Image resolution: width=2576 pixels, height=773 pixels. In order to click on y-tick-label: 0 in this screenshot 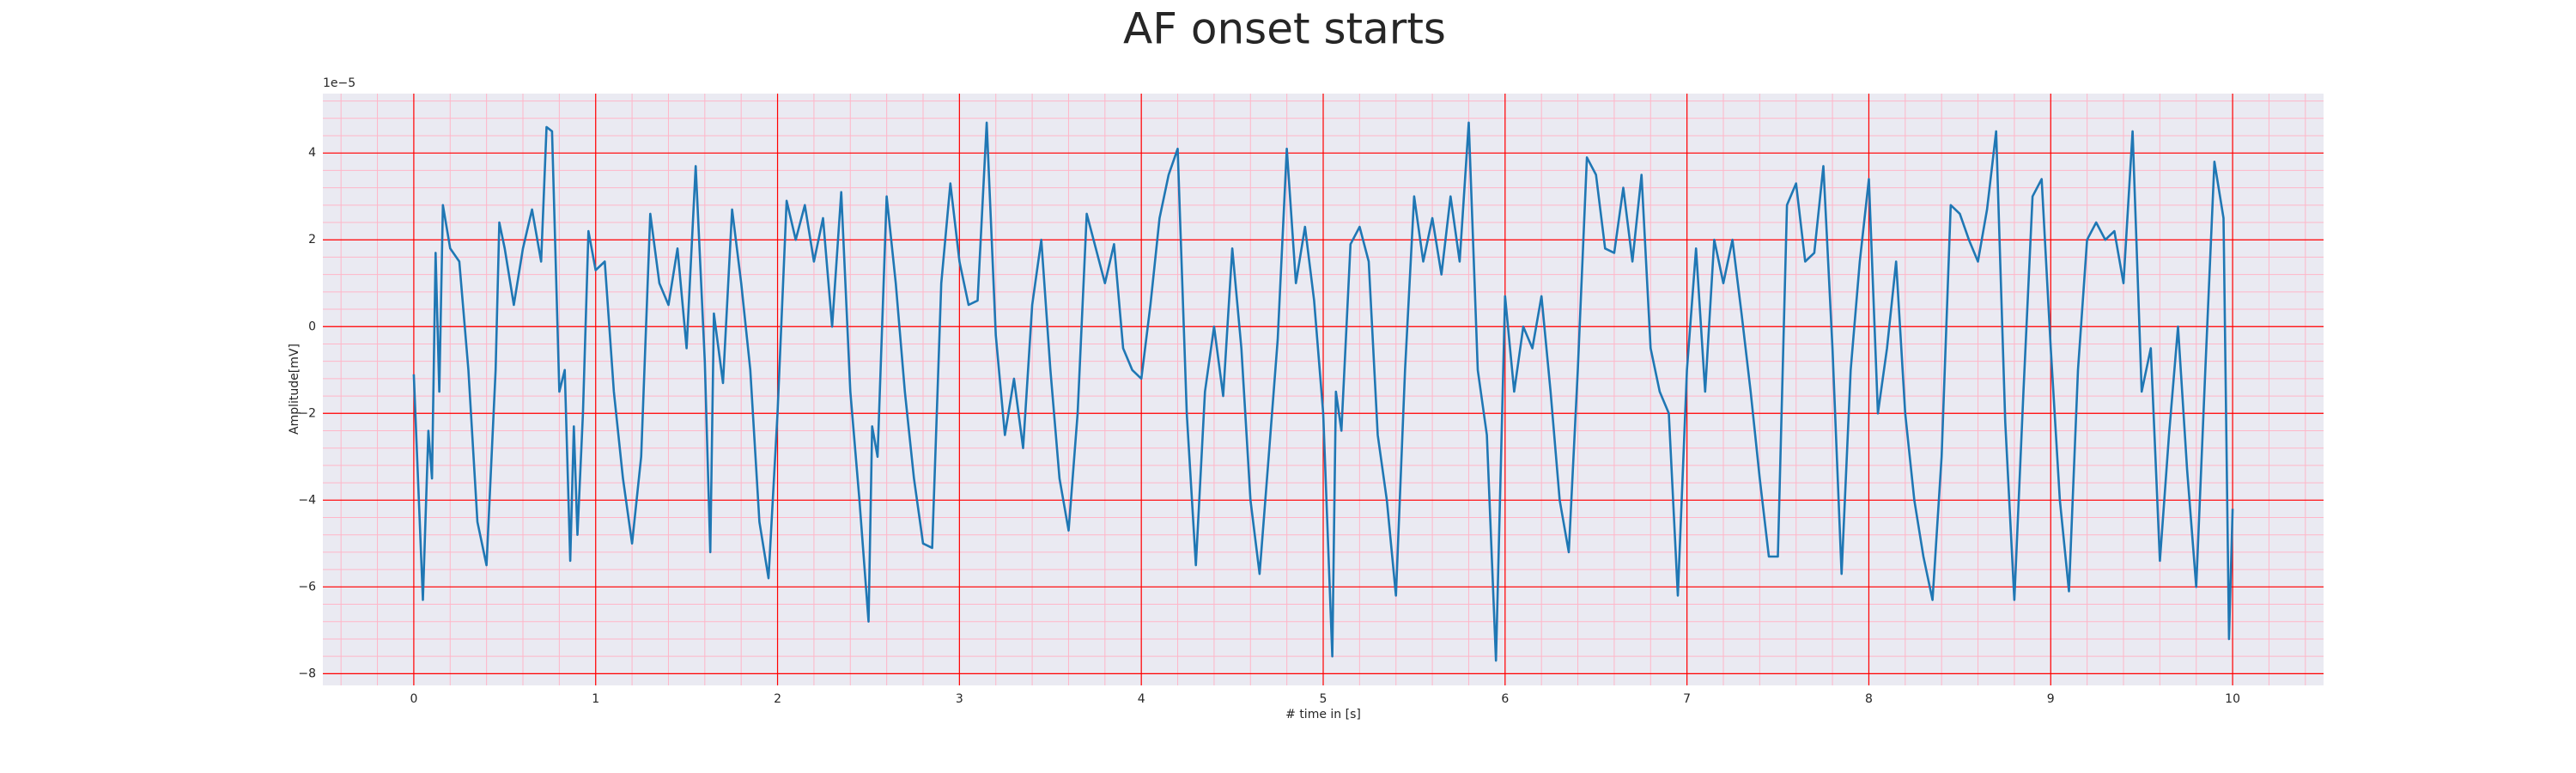, I will do `click(312, 326)`.